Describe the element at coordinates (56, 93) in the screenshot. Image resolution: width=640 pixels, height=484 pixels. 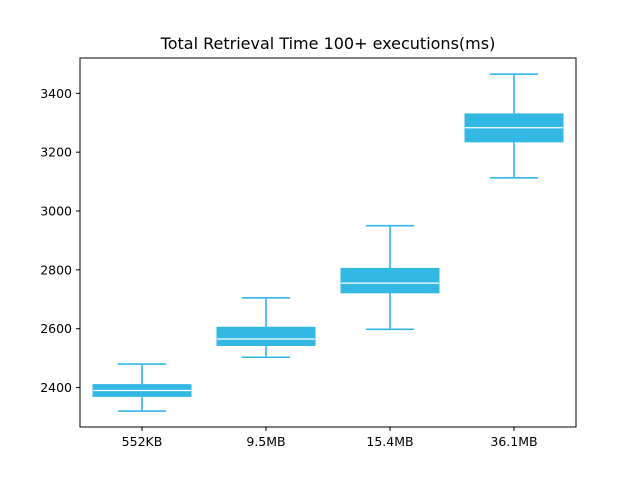
I see `y-tick-label: 3400` at that location.